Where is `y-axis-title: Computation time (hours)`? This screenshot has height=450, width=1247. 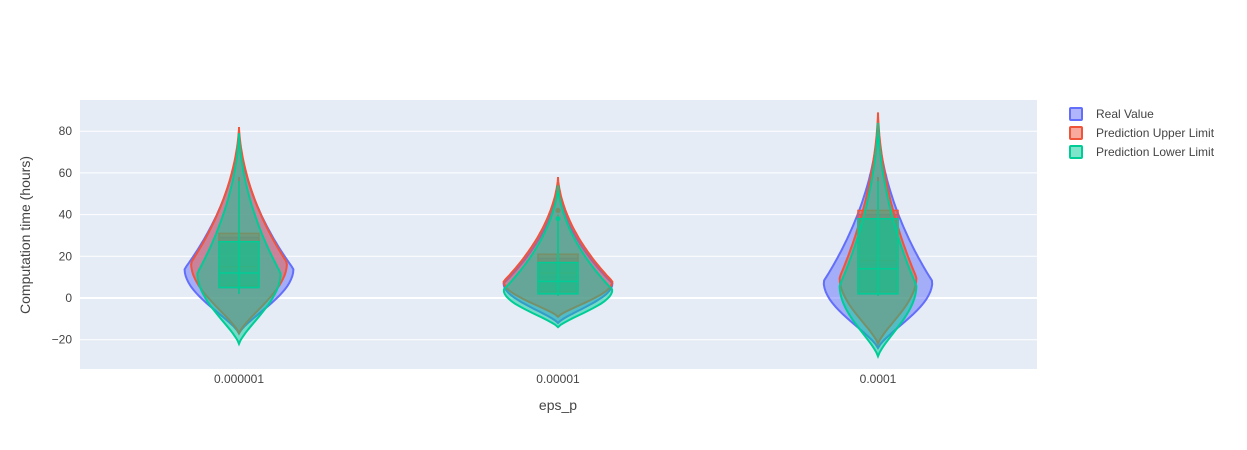 y-axis-title: Computation time (hours) is located at coordinates (25, 235).